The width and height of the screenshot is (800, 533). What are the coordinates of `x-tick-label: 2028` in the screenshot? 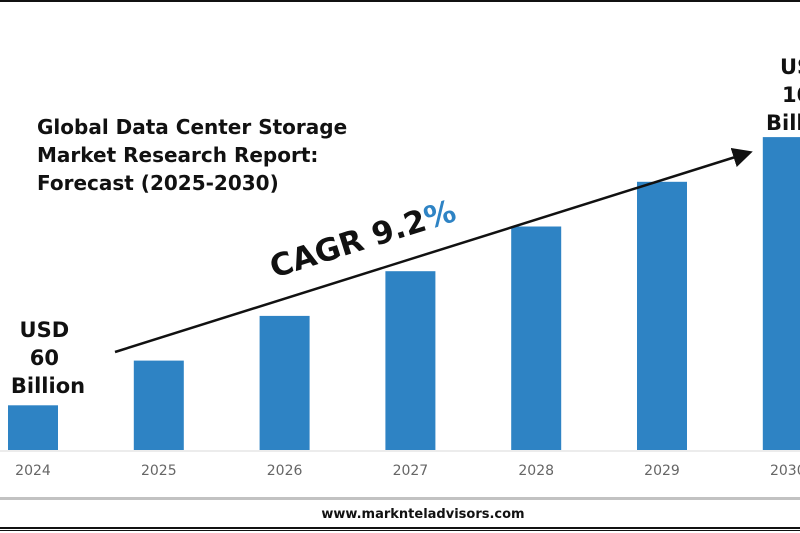 It's located at (536, 471).